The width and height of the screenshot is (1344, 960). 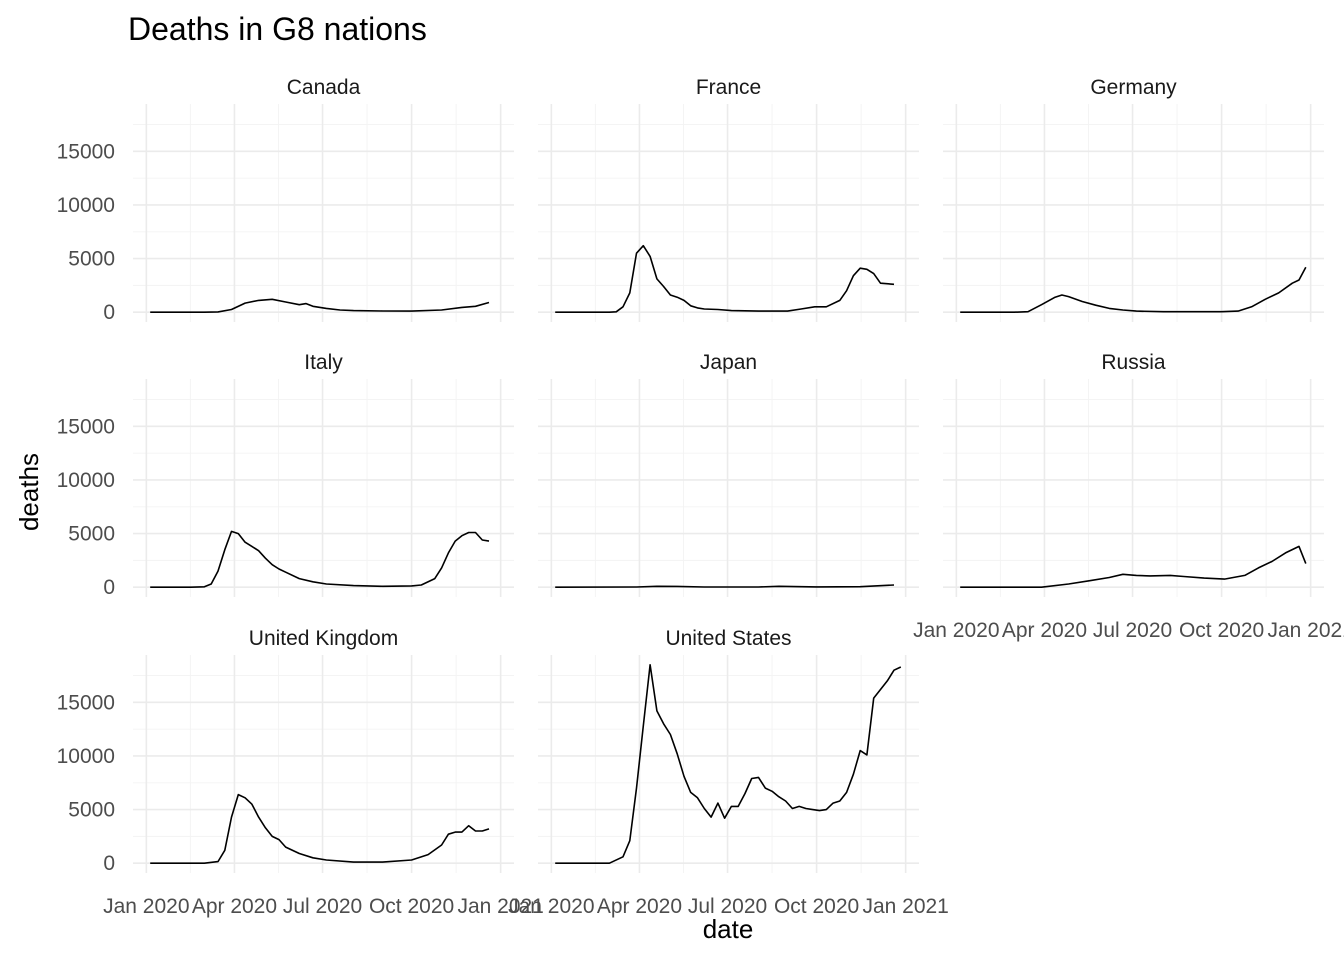 What do you see at coordinates (728, 362) in the screenshot?
I see `facet-label-japan: Japan` at bounding box center [728, 362].